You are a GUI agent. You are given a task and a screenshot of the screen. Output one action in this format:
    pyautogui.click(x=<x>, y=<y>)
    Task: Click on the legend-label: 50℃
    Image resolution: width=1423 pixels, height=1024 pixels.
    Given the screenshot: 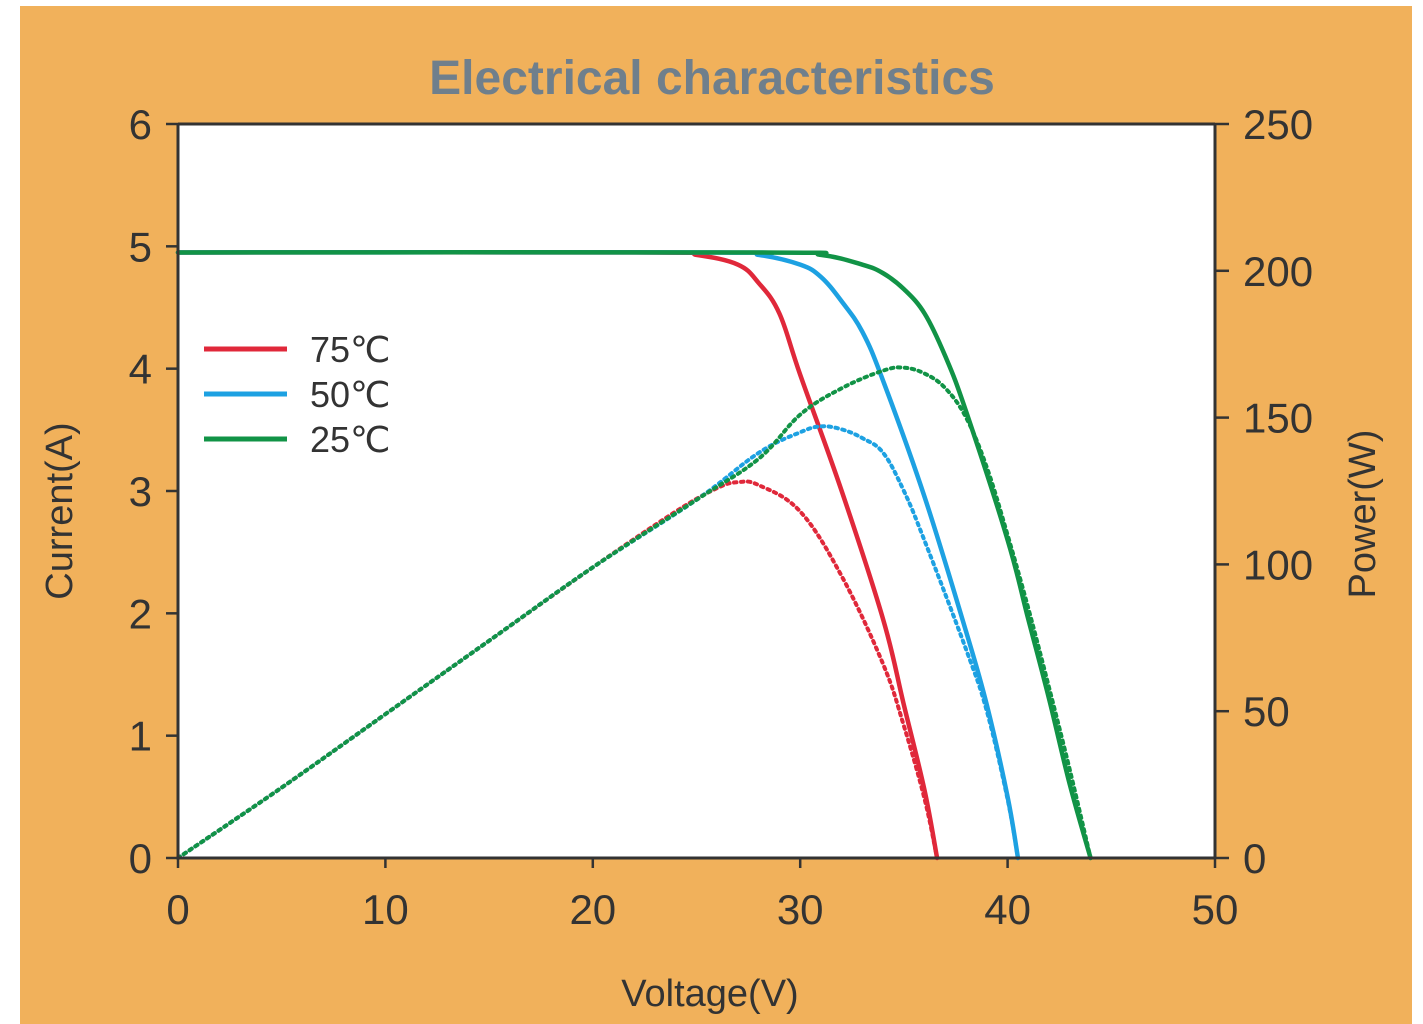 What is the action you would take?
    pyautogui.click(x=350, y=394)
    